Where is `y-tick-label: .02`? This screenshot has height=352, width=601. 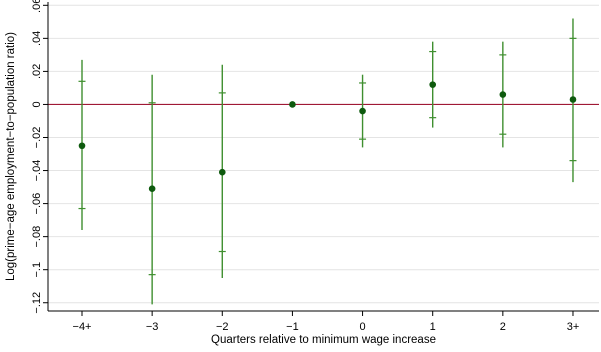 y-tick-label: .02 is located at coordinates (37, 71).